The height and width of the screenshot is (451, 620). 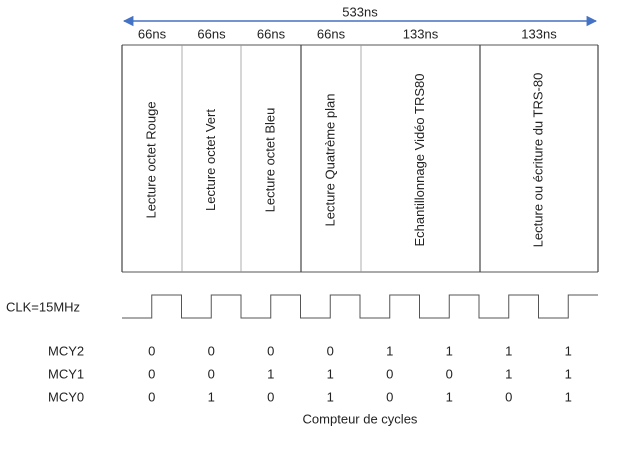 I want to click on slot-label: Lecture octet Rouge, so click(x=150, y=159).